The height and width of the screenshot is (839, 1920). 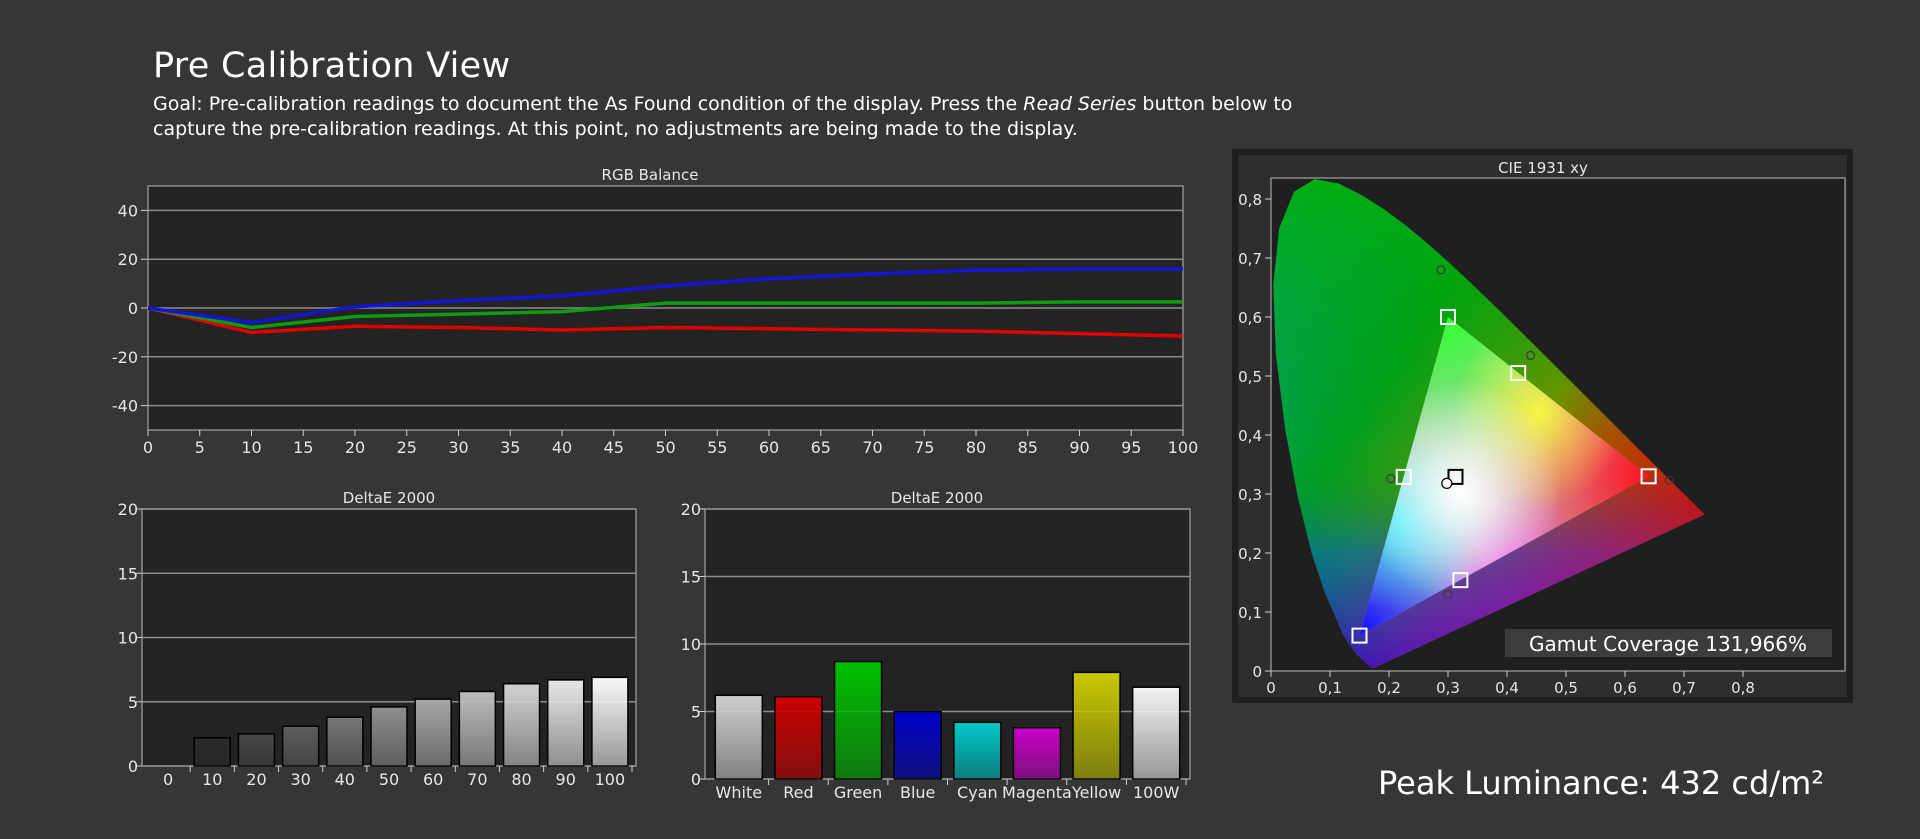 What do you see at coordinates (1131, 447) in the screenshot?
I see `rgb-xtick-label: 95` at bounding box center [1131, 447].